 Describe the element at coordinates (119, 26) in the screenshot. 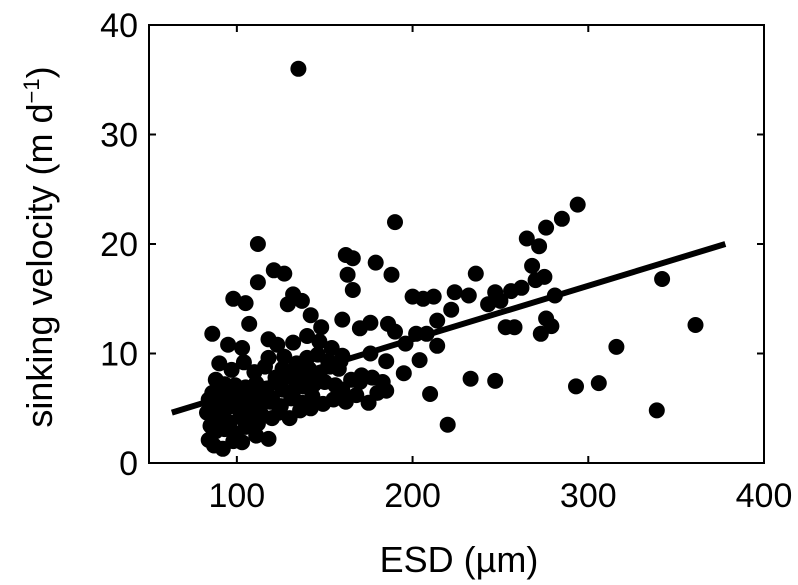

I see `y-tick-label: 40` at that location.